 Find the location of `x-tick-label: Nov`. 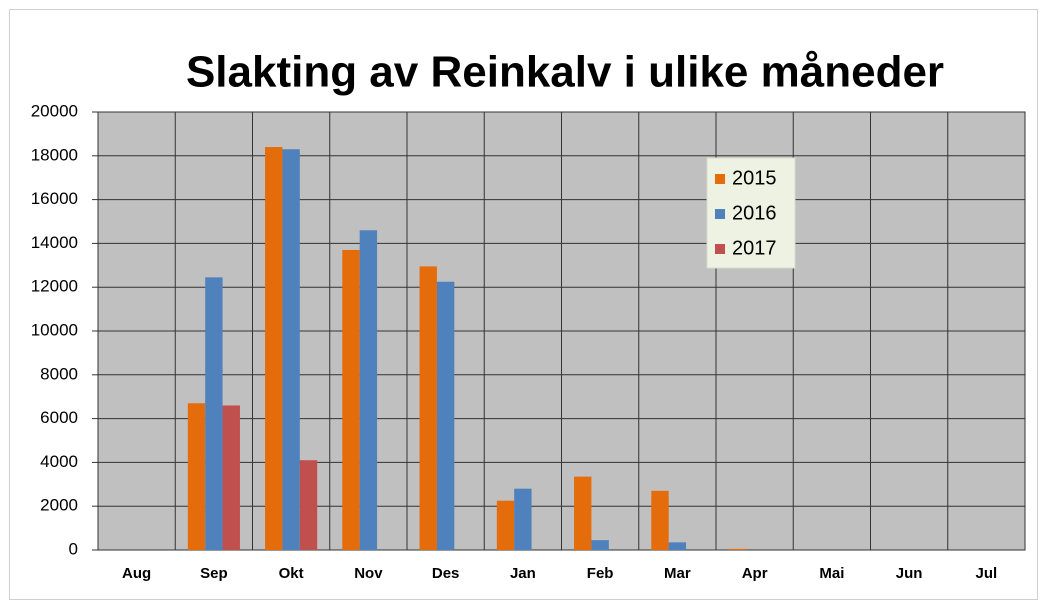

x-tick-label: Nov is located at coordinates (368, 573).